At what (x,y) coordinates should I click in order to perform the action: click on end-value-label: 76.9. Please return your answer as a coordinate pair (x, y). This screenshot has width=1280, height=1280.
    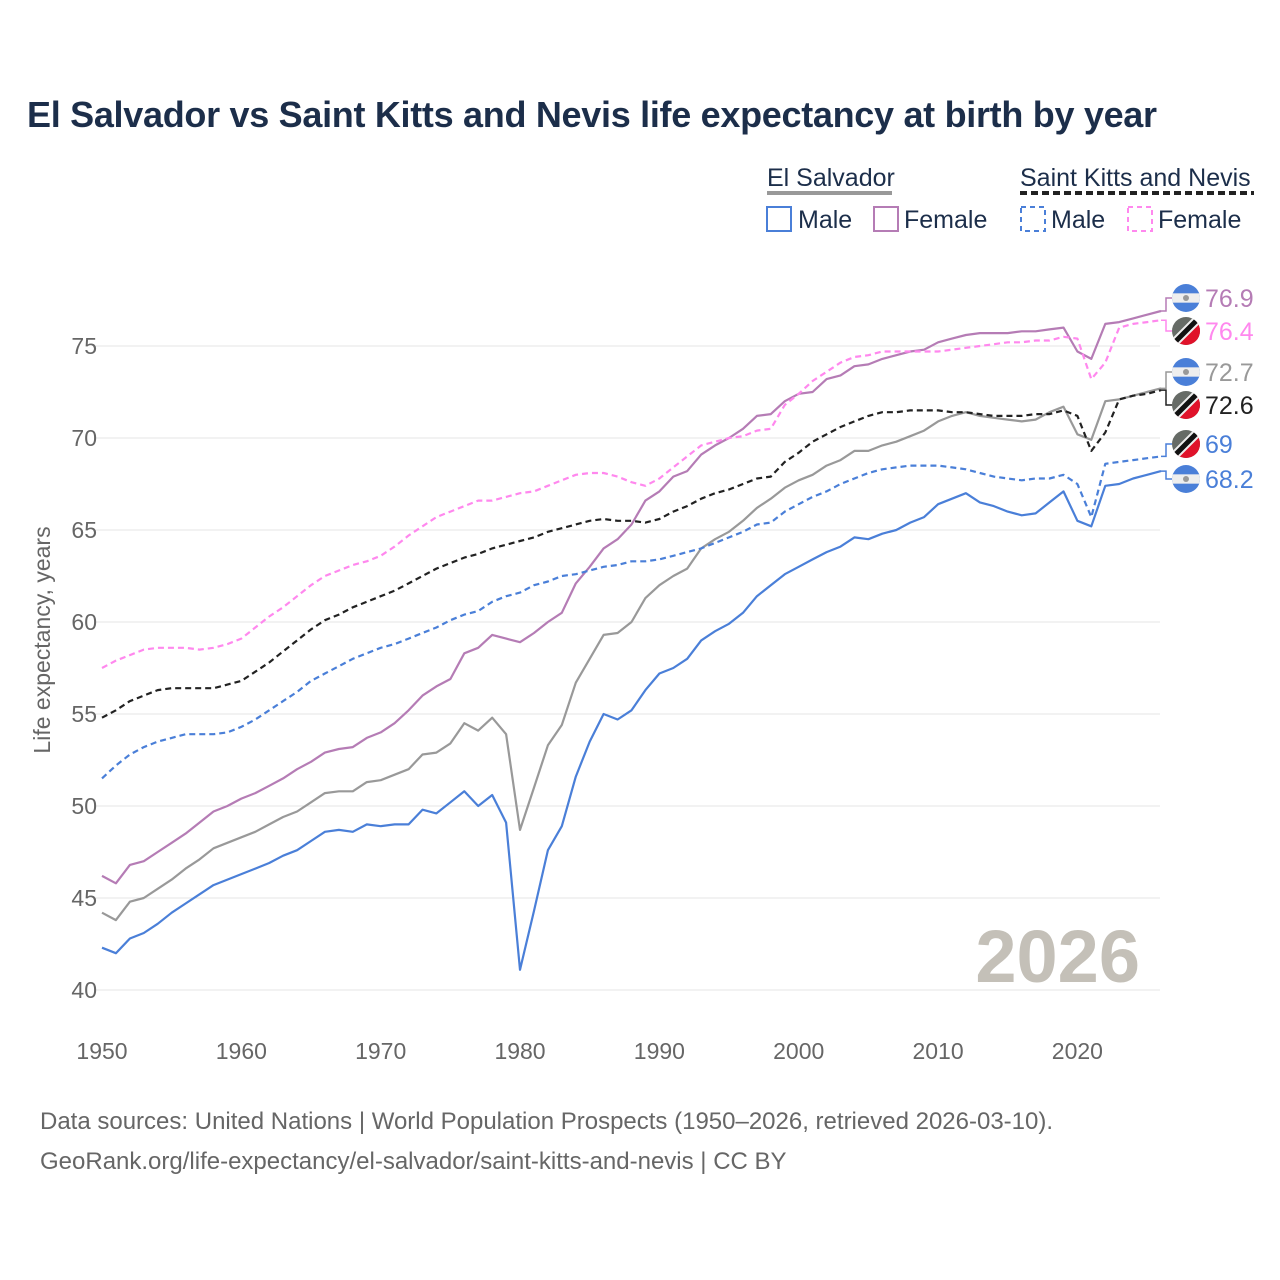
    Looking at the image, I should click on (1229, 299).